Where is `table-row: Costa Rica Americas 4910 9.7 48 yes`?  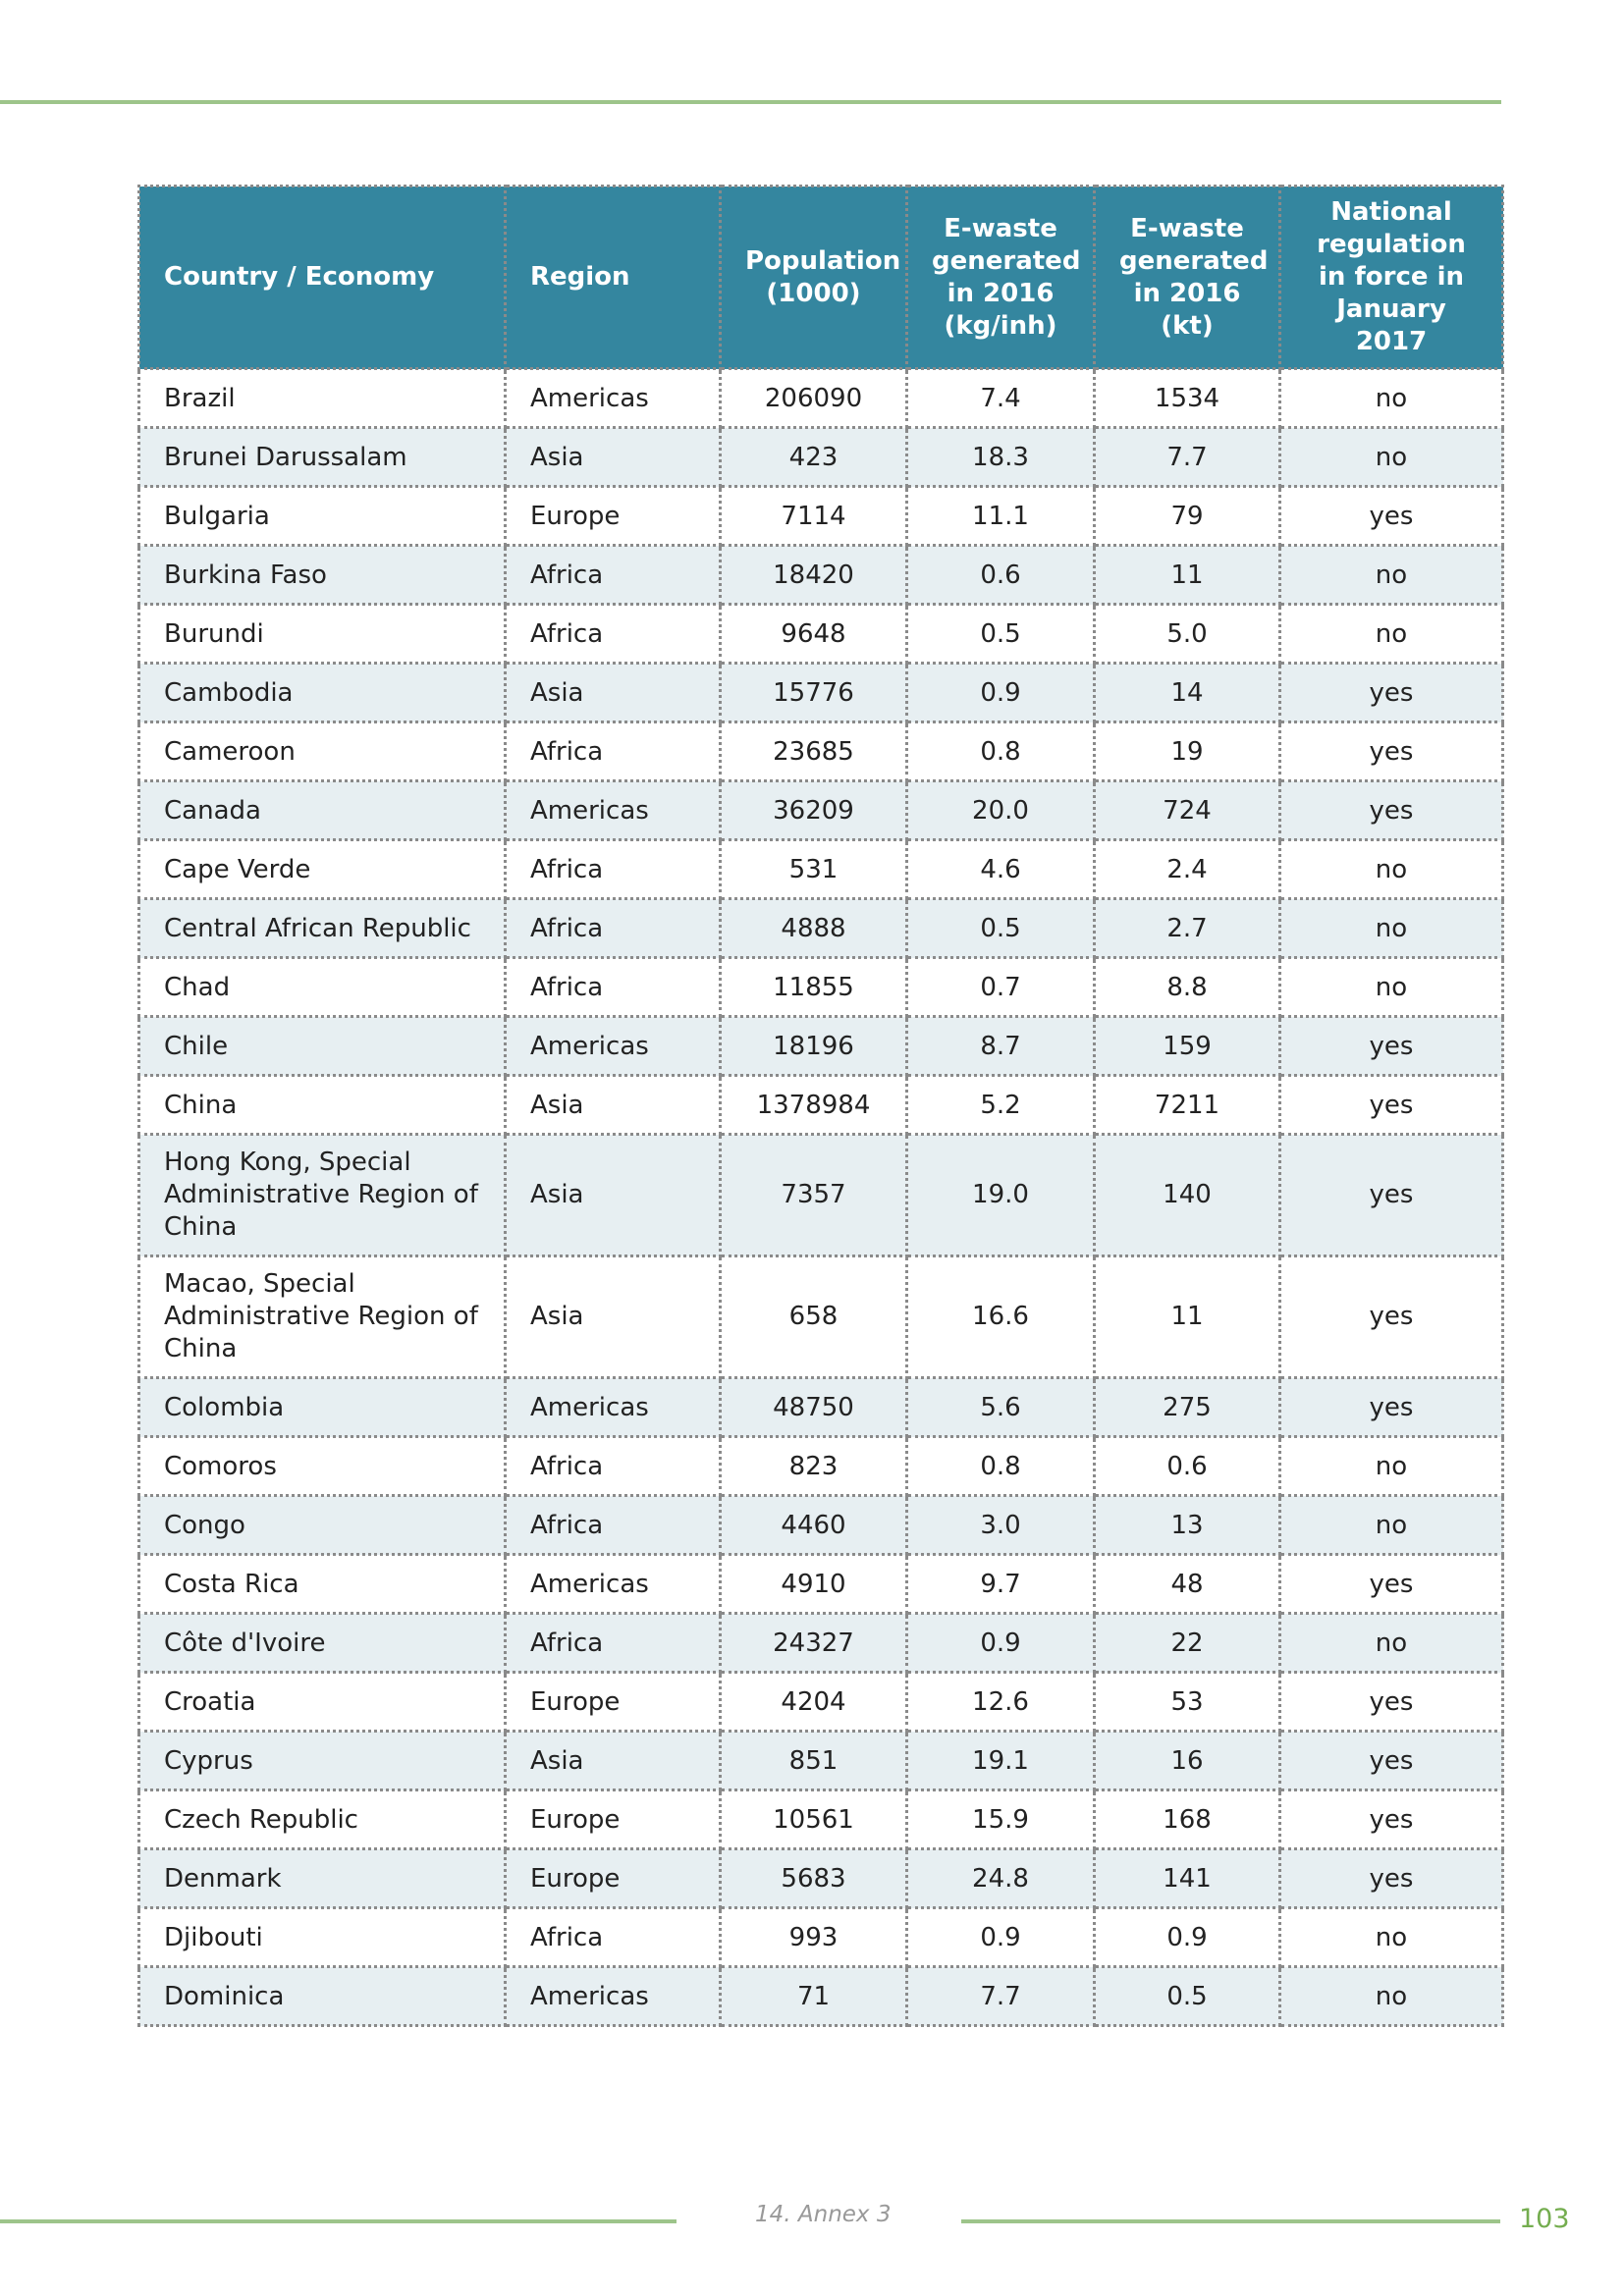 table-row: Costa Rica Americas 4910 9.7 48 yes is located at coordinates (820, 1584).